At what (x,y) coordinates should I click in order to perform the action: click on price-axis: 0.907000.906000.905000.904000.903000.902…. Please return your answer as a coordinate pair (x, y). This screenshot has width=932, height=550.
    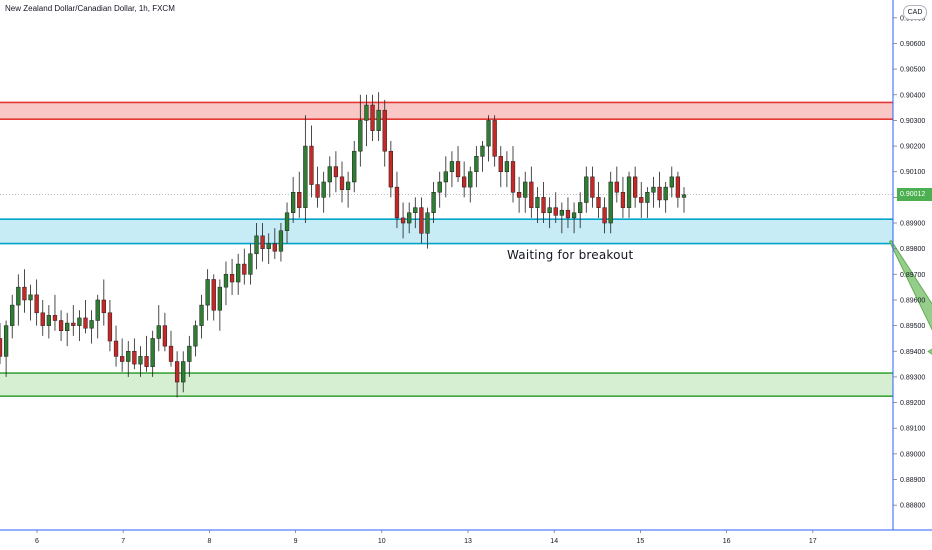
    Looking at the image, I should click on (908, 265).